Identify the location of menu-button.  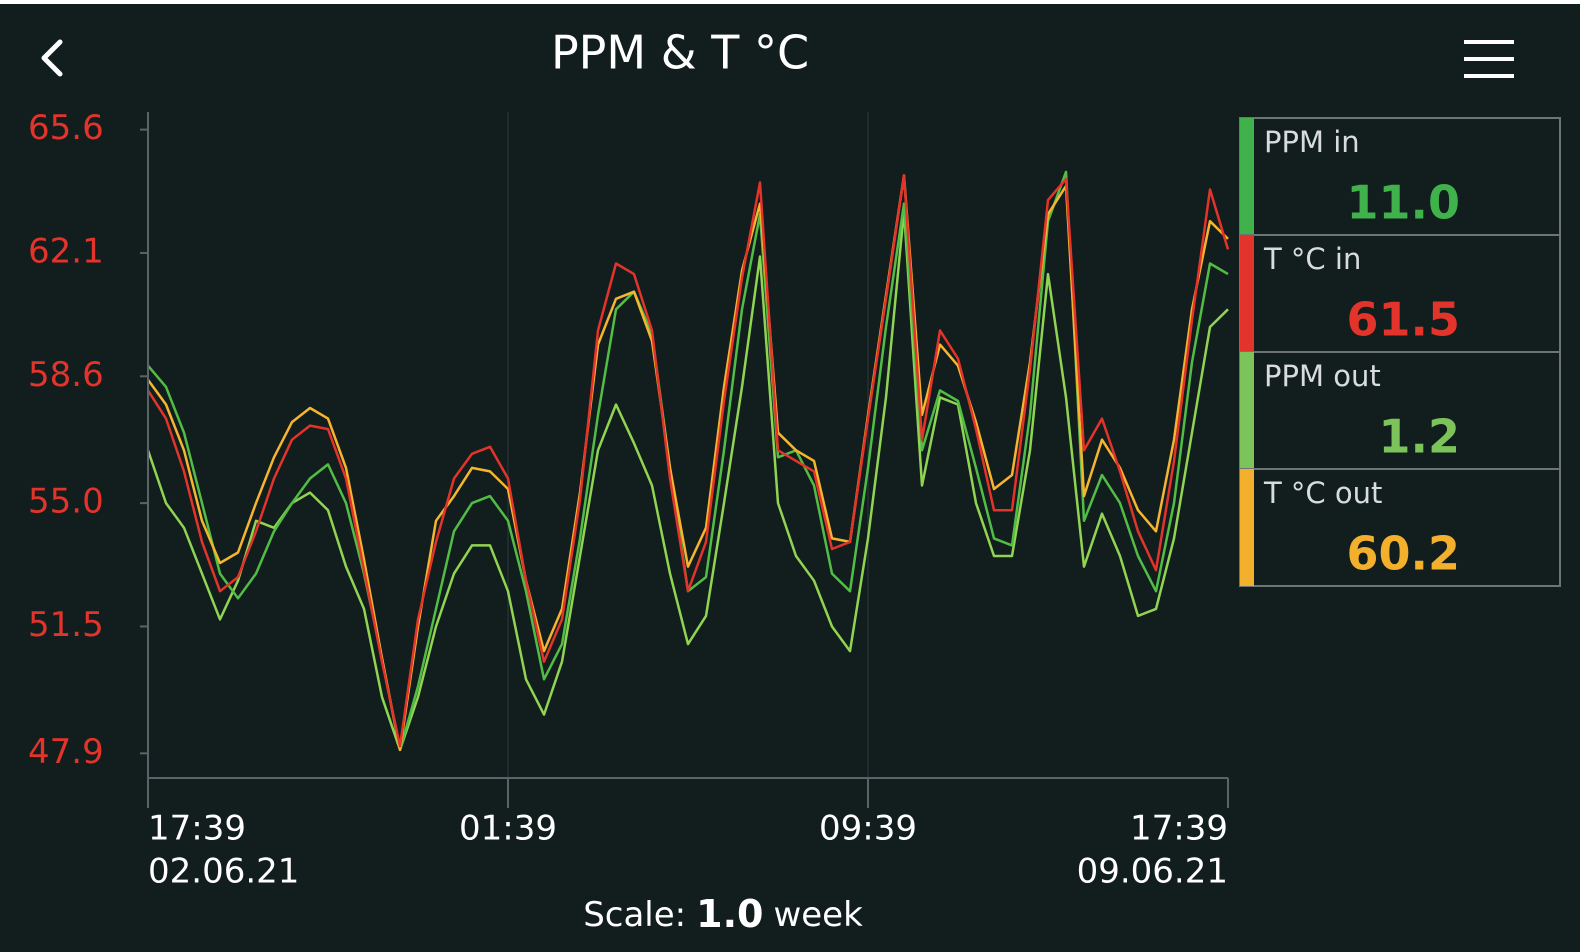
(1489, 59).